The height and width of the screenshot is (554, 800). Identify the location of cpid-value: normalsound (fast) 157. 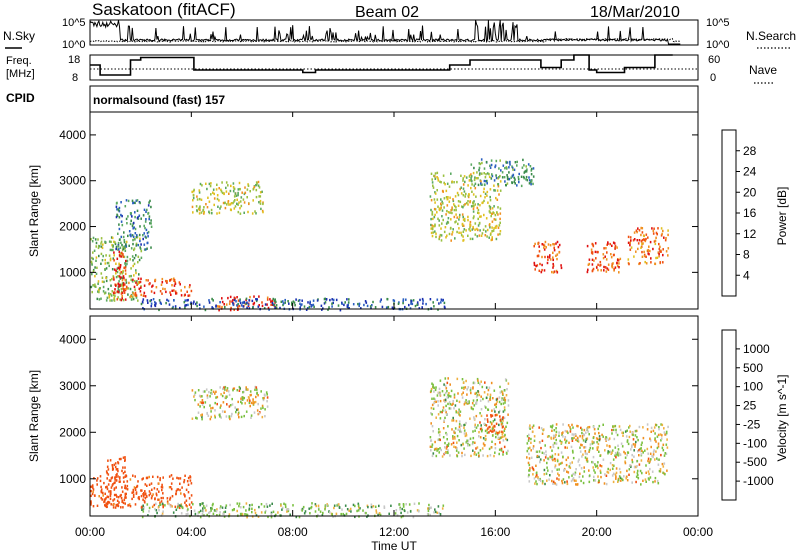
(159, 100).